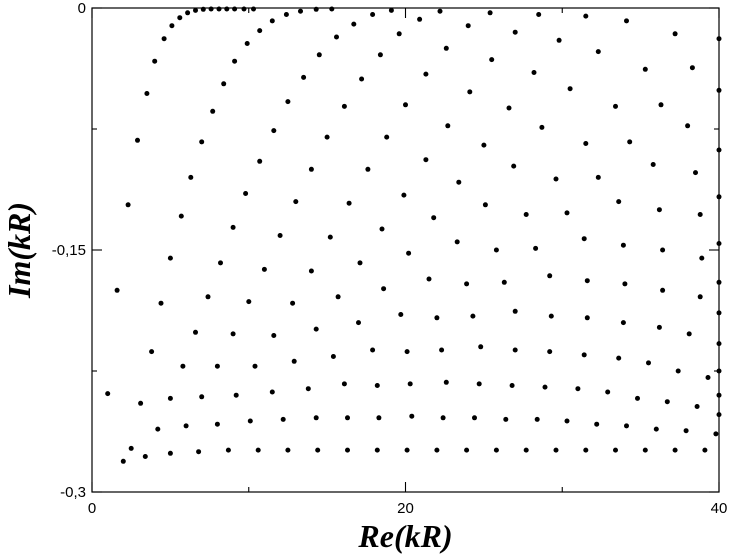 The height and width of the screenshot is (556, 731). What do you see at coordinates (92, 508) in the screenshot?
I see `x-tick-label: 0` at bounding box center [92, 508].